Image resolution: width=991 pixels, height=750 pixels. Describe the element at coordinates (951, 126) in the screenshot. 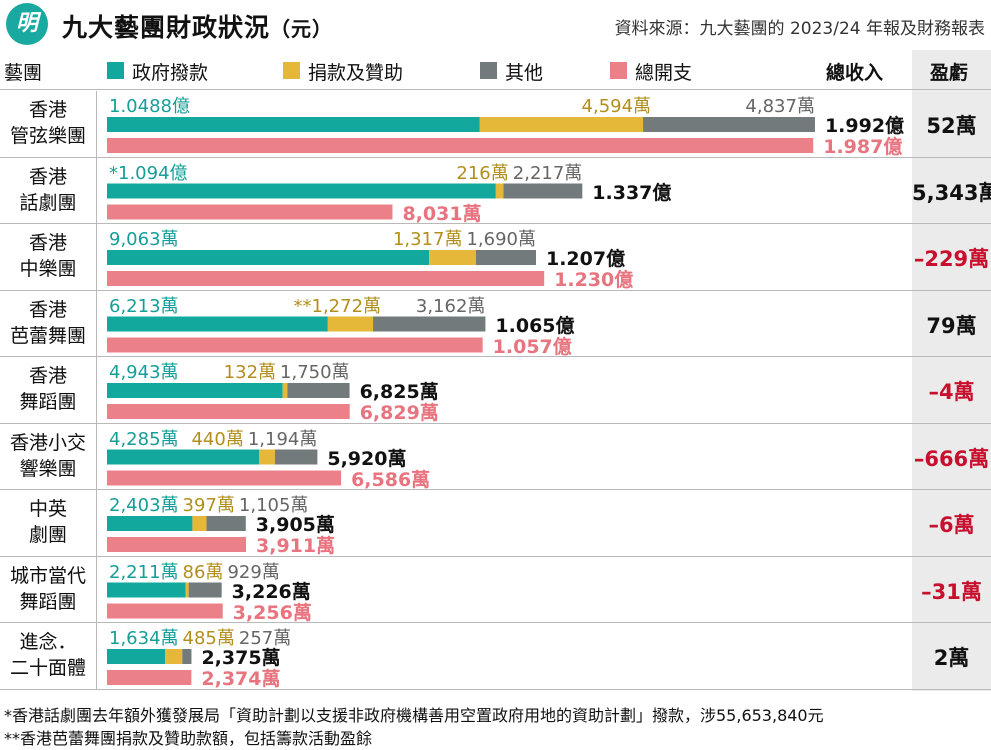

I see `balance-value: 52萬` at that location.